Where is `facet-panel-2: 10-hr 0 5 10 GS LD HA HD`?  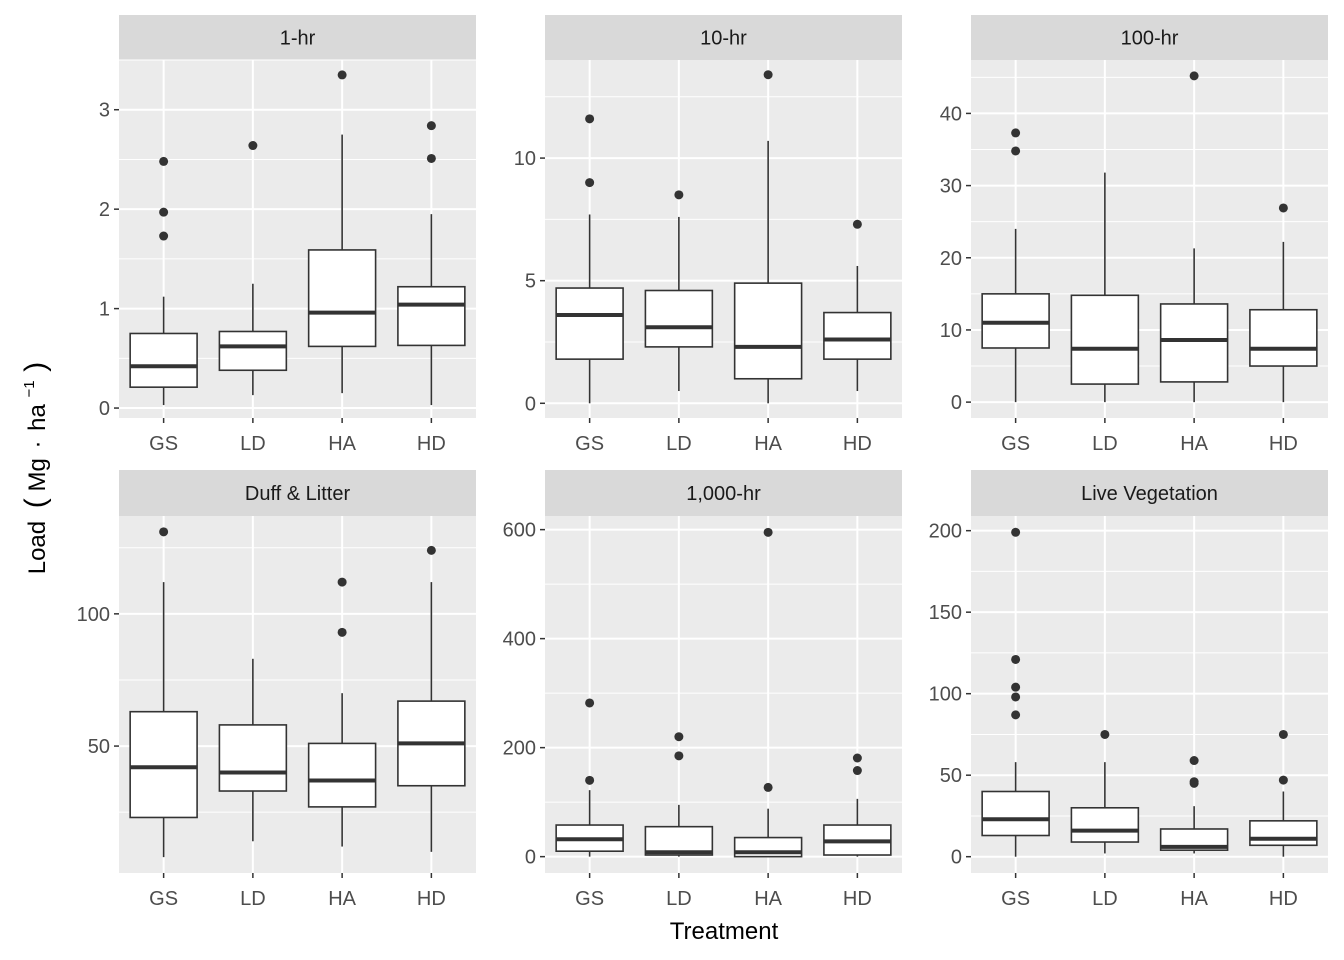
facet-panel-2: 10-hr 0 5 10 GS LD HA HD is located at coordinates (708, 235).